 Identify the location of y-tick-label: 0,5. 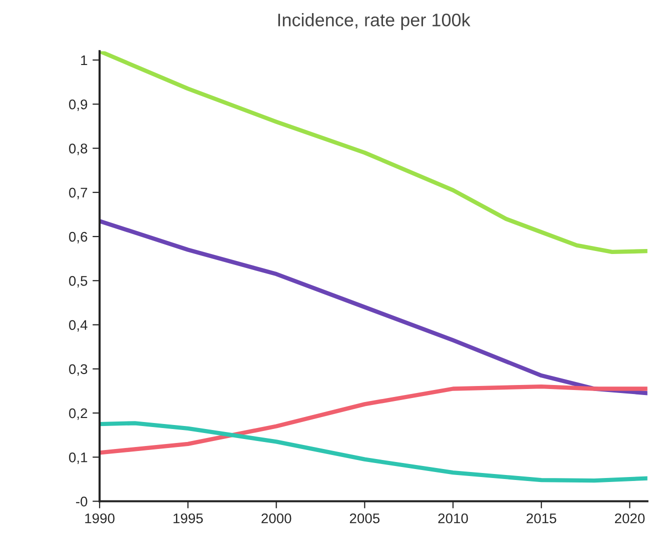
(78, 282).